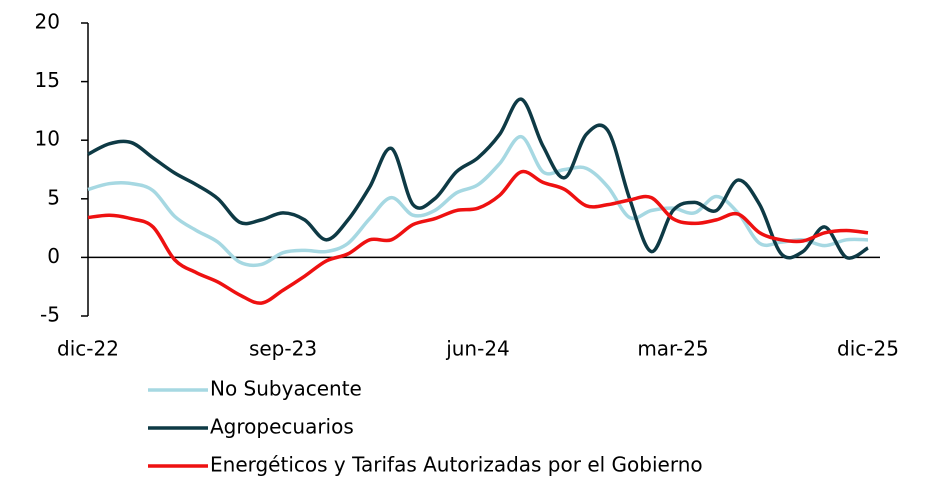  What do you see at coordinates (53, 256) in the screenshot?
I see `y-tick-label: 0` at bounding box center [53, 256].